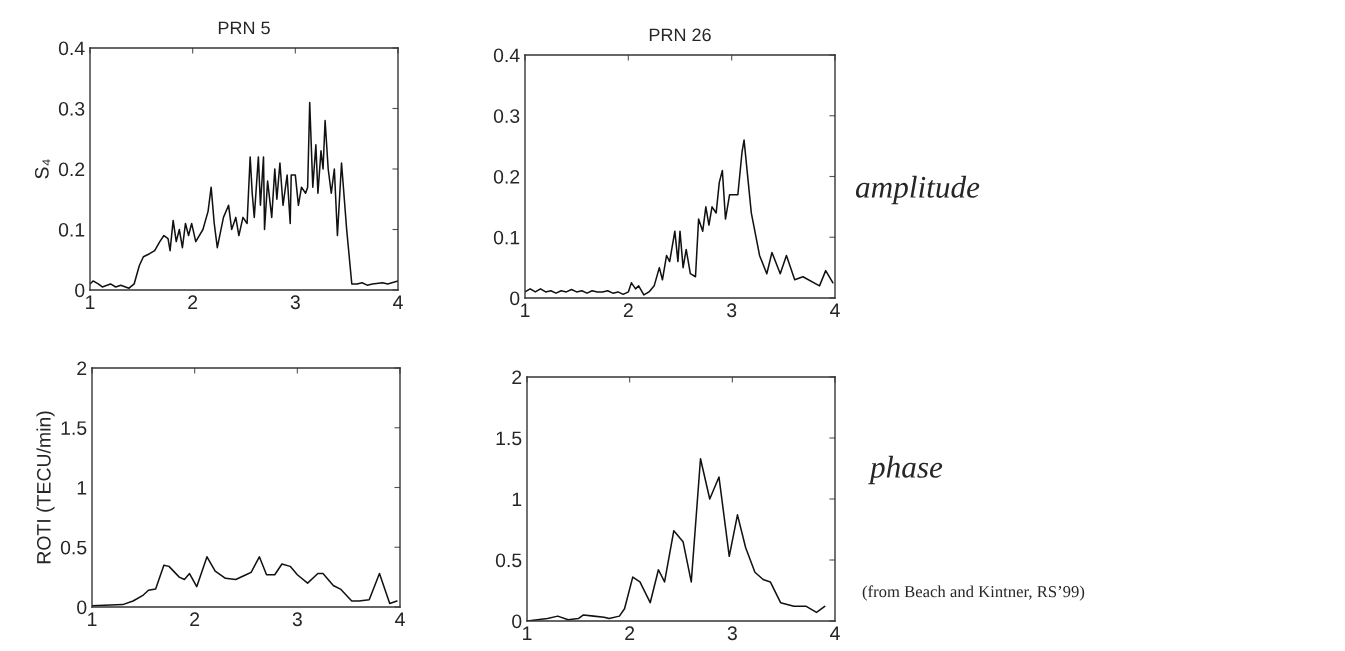 The width and height of the screenshot is (1345, 651). I want to click on chart-title: PRN 26, so click(680, 35).